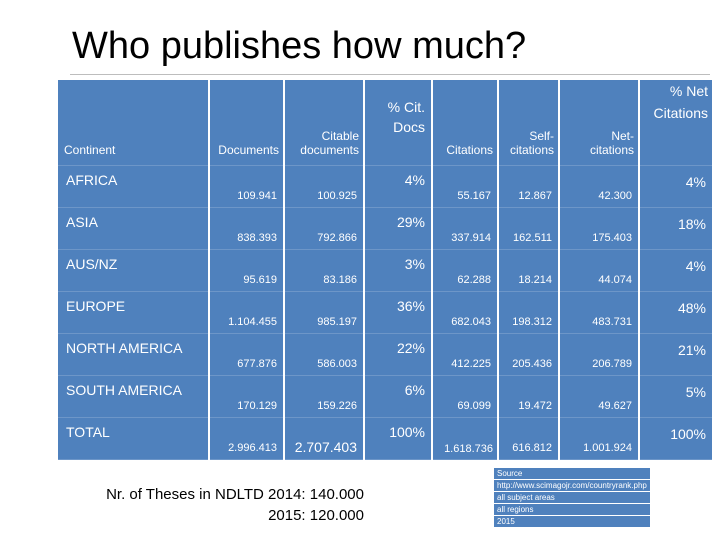  What do you see at coordinates (257, 364) in the screenshot?
I see `row-documents-value: 677.876` at bounding box center [257, 364].